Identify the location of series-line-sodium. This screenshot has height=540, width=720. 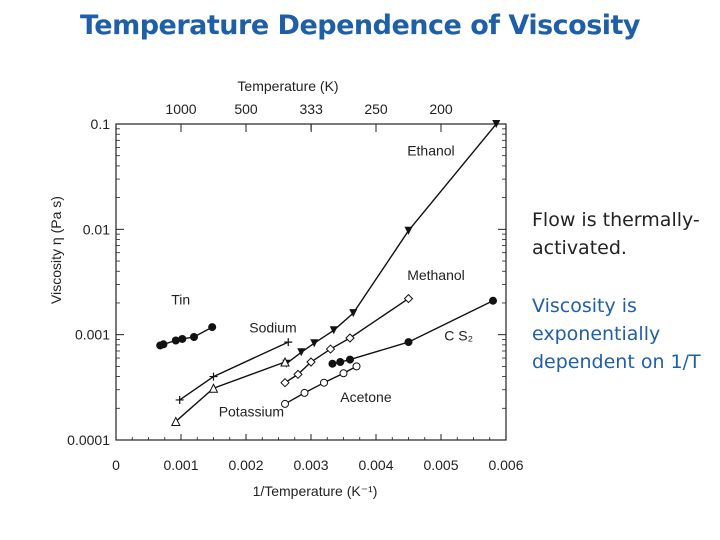
(234, 371).